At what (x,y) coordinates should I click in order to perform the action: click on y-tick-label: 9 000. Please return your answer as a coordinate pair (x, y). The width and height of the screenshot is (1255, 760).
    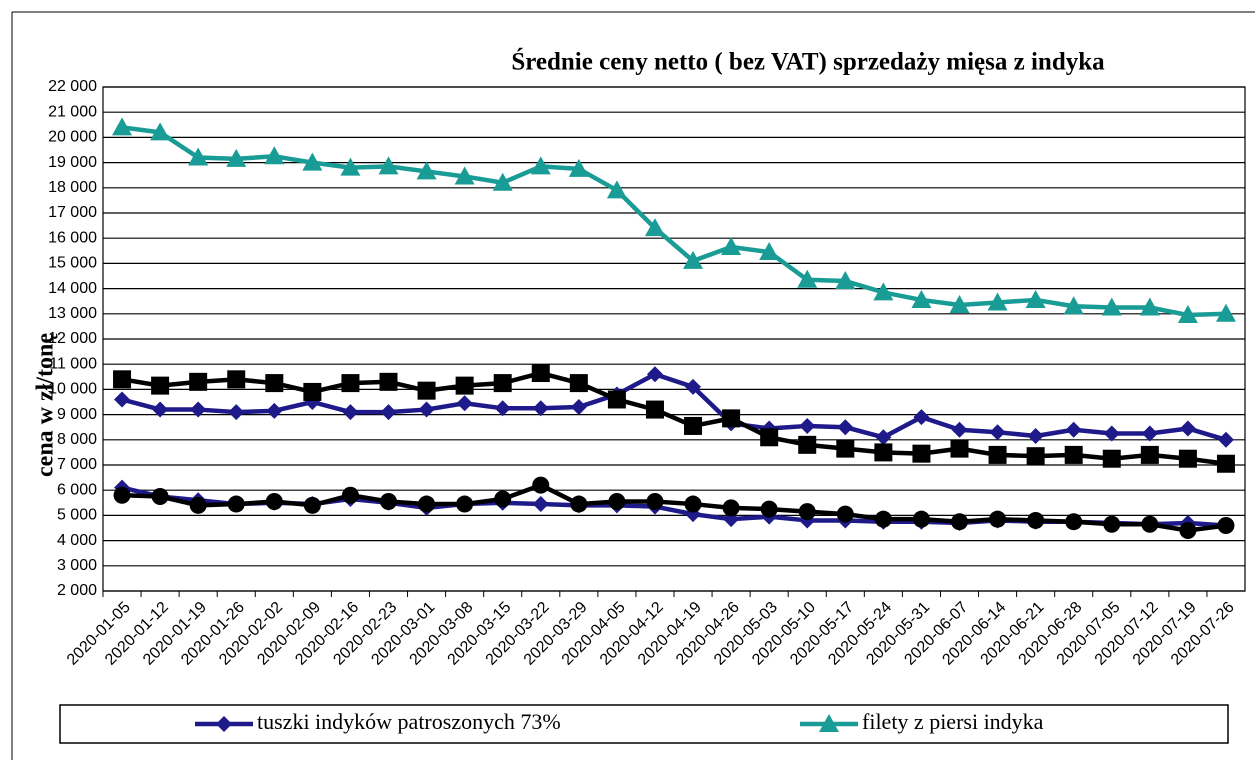
    Looking at the image, I should click on (77, 414).